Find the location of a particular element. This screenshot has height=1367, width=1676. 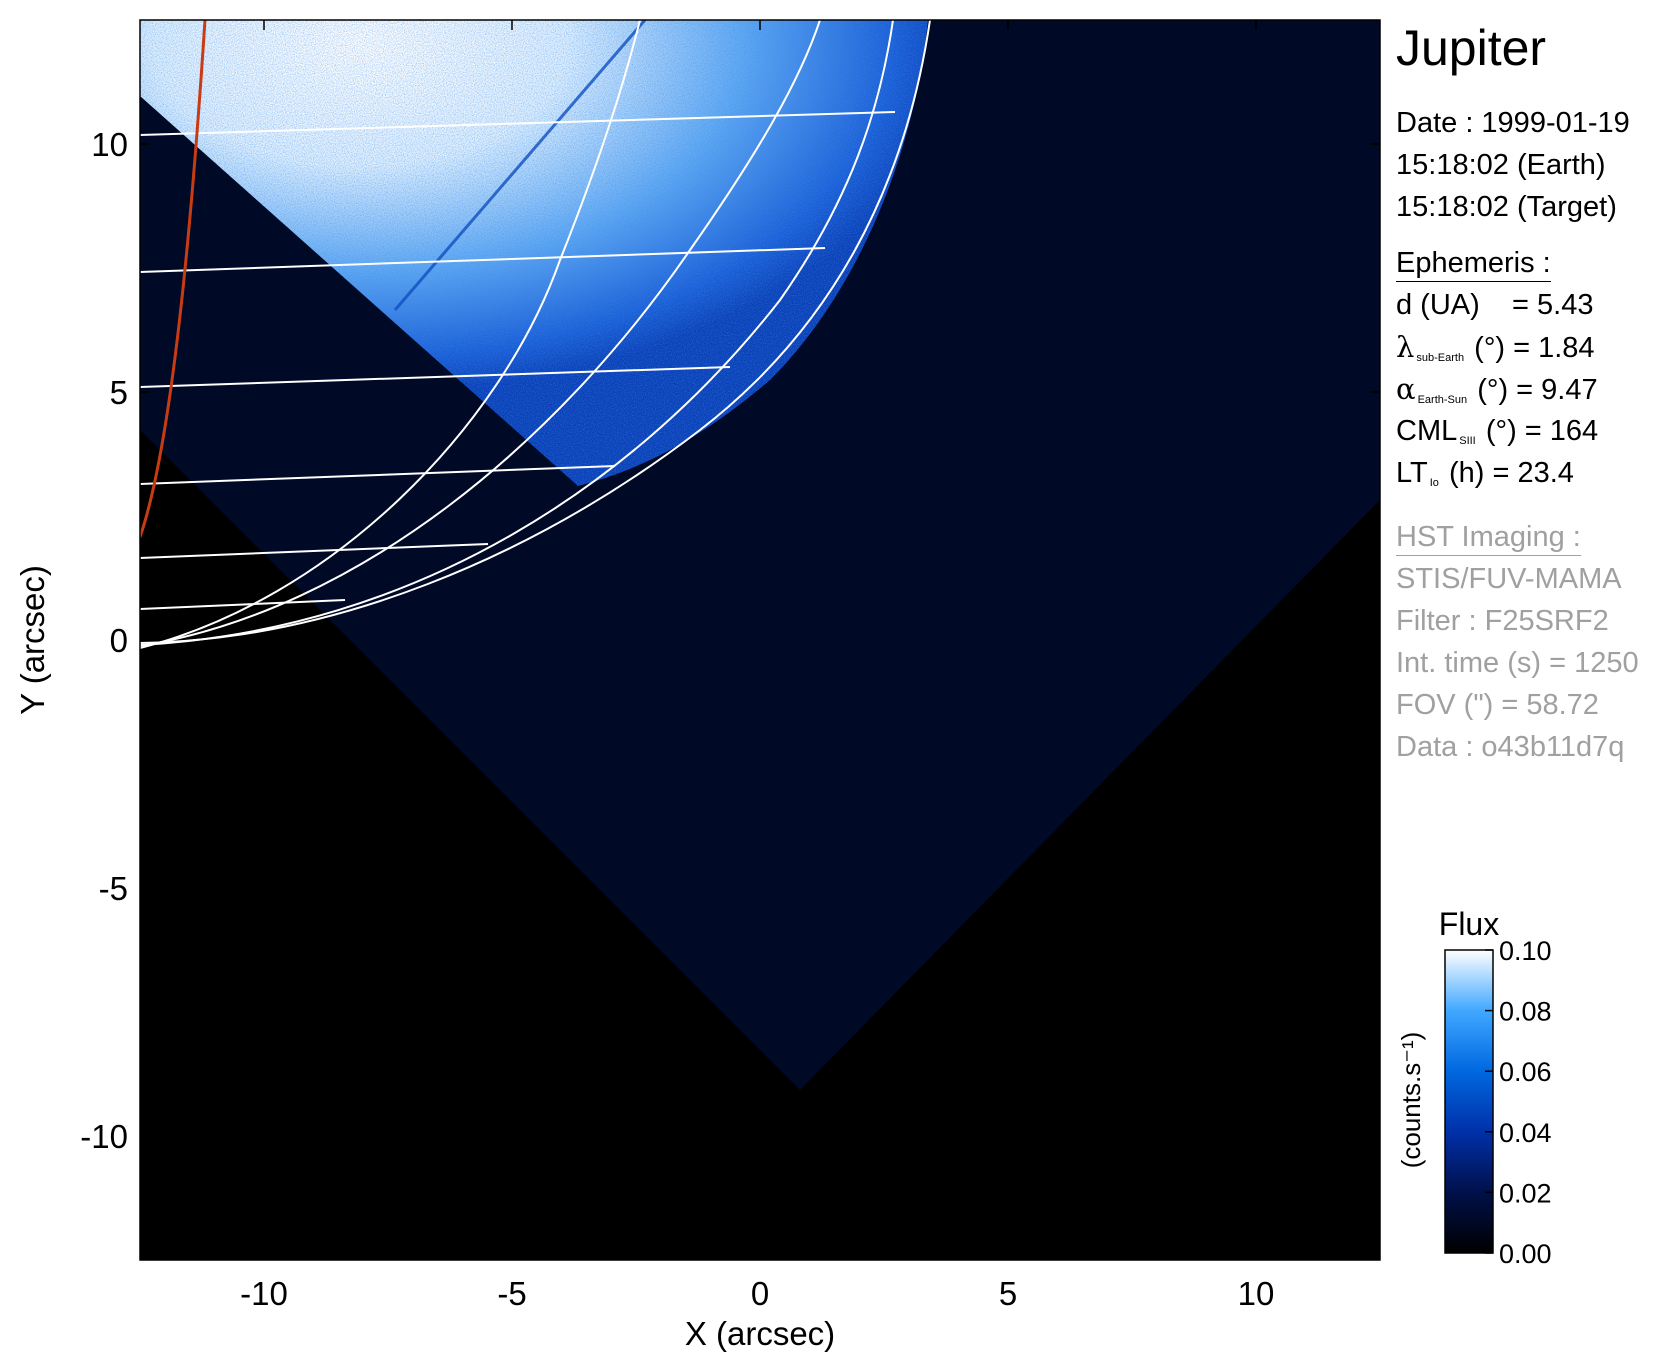

alpha-value: (°) = 9.47 is located at coordinates (1537, 390).